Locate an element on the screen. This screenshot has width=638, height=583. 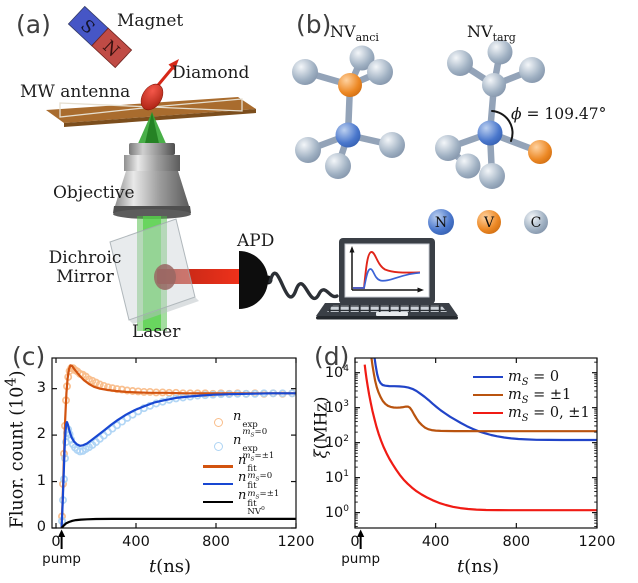
y-tick-label-c: 3 is located at coordinates (41, 387).